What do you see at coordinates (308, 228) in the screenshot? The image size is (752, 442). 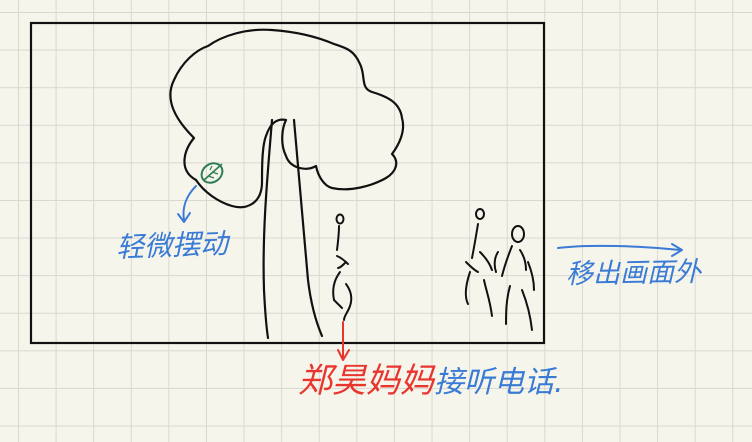 I see `tree-trunk-right` at bounding box center [308, 228].